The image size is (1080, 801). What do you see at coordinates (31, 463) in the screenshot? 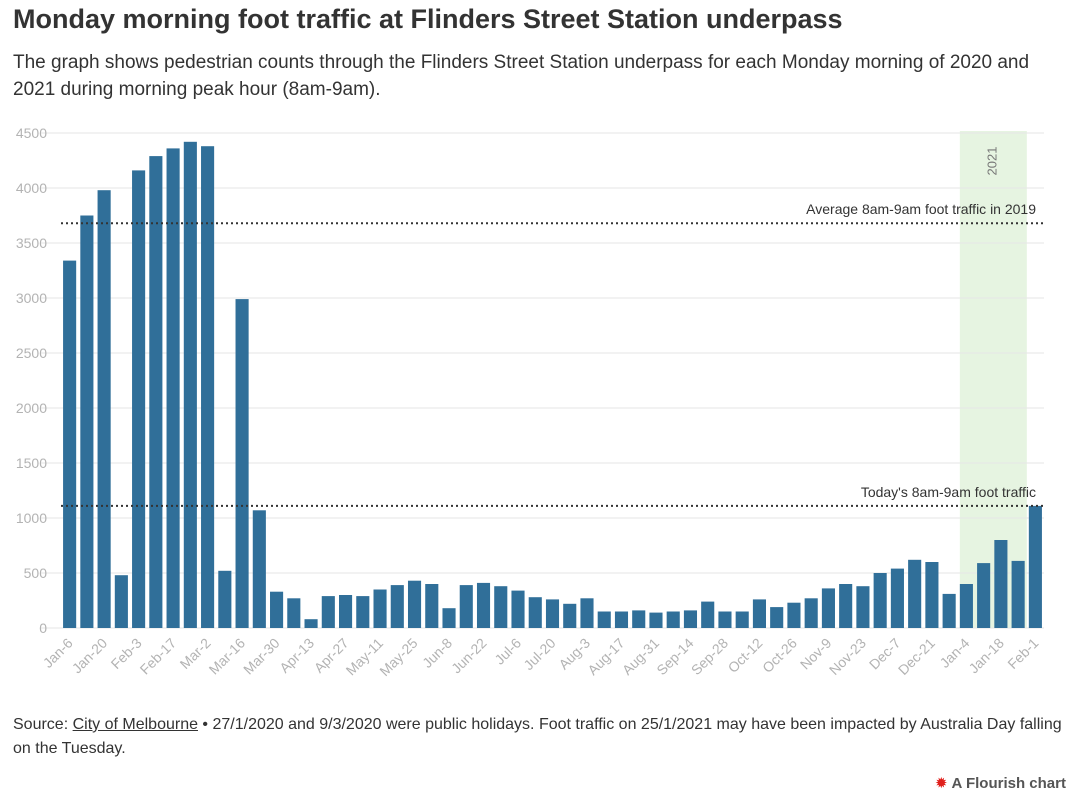
I see `y-tick-label: 1500` at bounding box center [31, 463].